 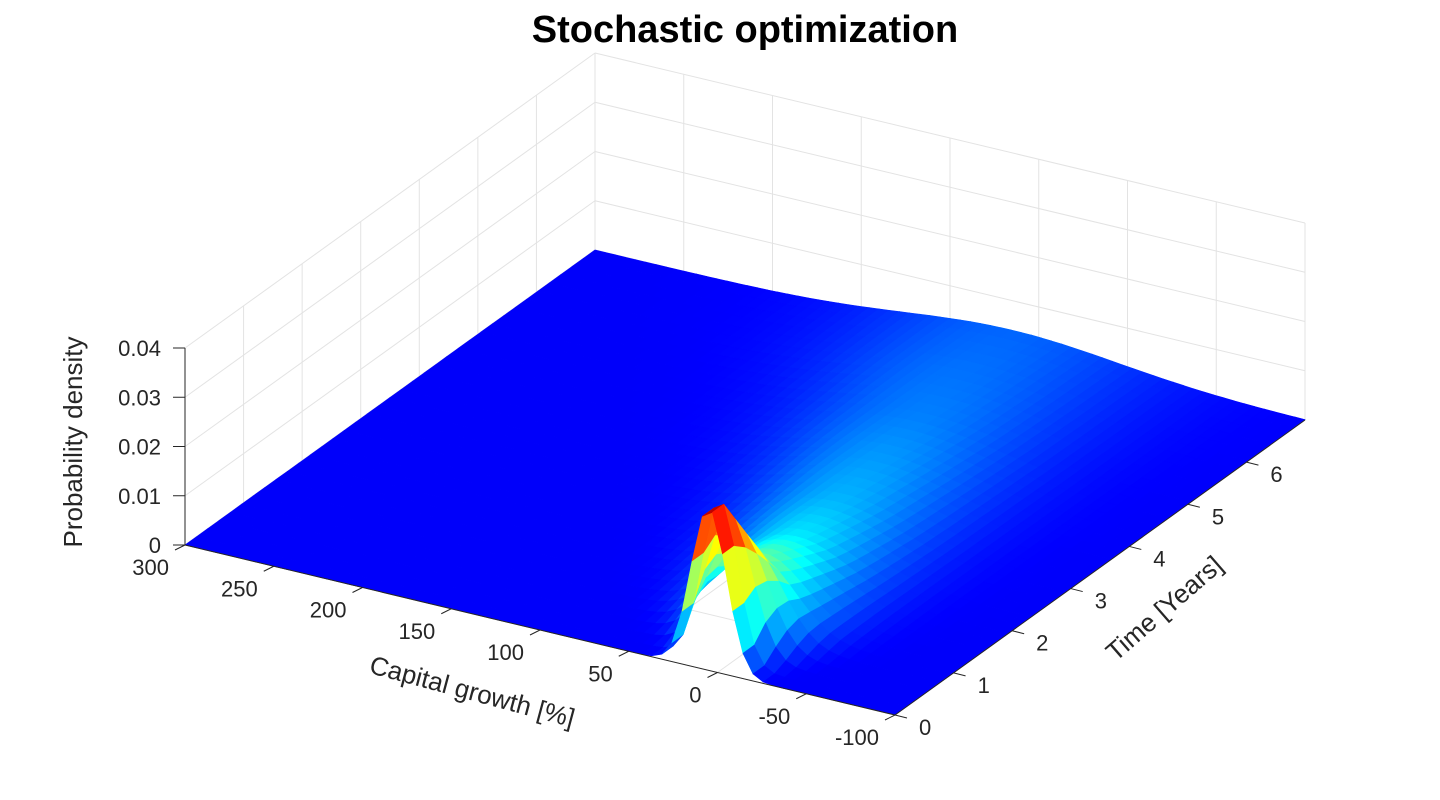 I want to click on x-tick-label: 0, so click(x=695, y=695).